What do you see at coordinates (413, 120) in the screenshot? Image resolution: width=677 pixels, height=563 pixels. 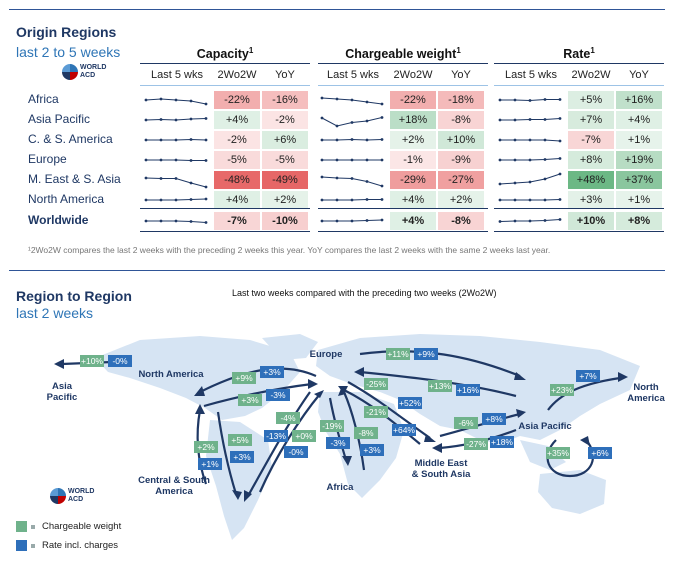 I see `table-cell: +18%` at bounding box center [413, 120].